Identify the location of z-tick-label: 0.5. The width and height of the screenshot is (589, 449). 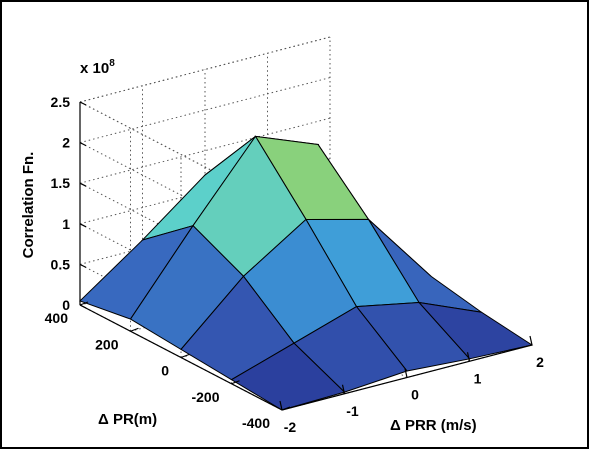
(61, 264).